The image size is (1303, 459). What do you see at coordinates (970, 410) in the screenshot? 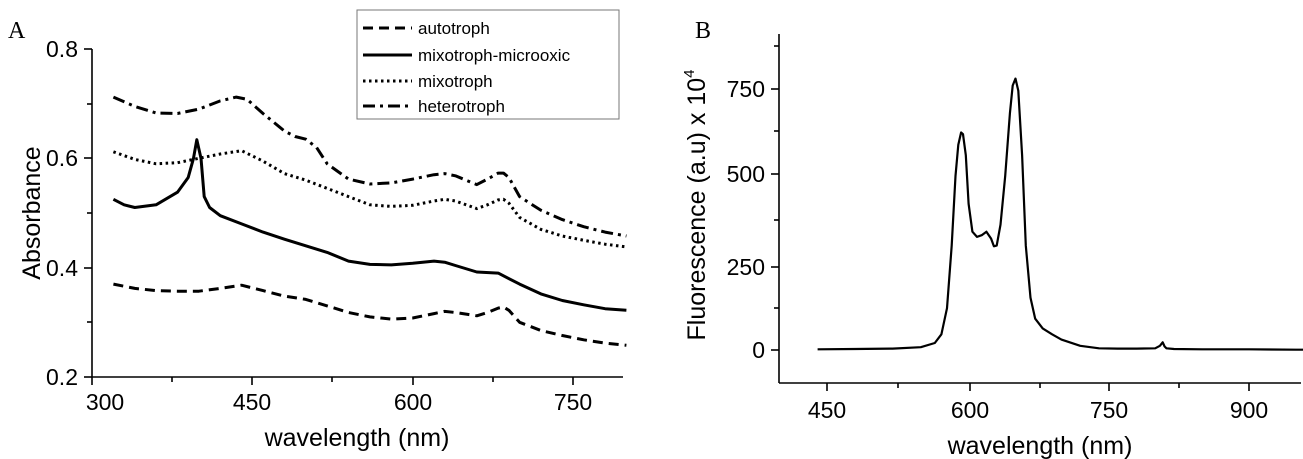
I see `panel-b-xtick-label: 600` at bounding box center [970, 410].